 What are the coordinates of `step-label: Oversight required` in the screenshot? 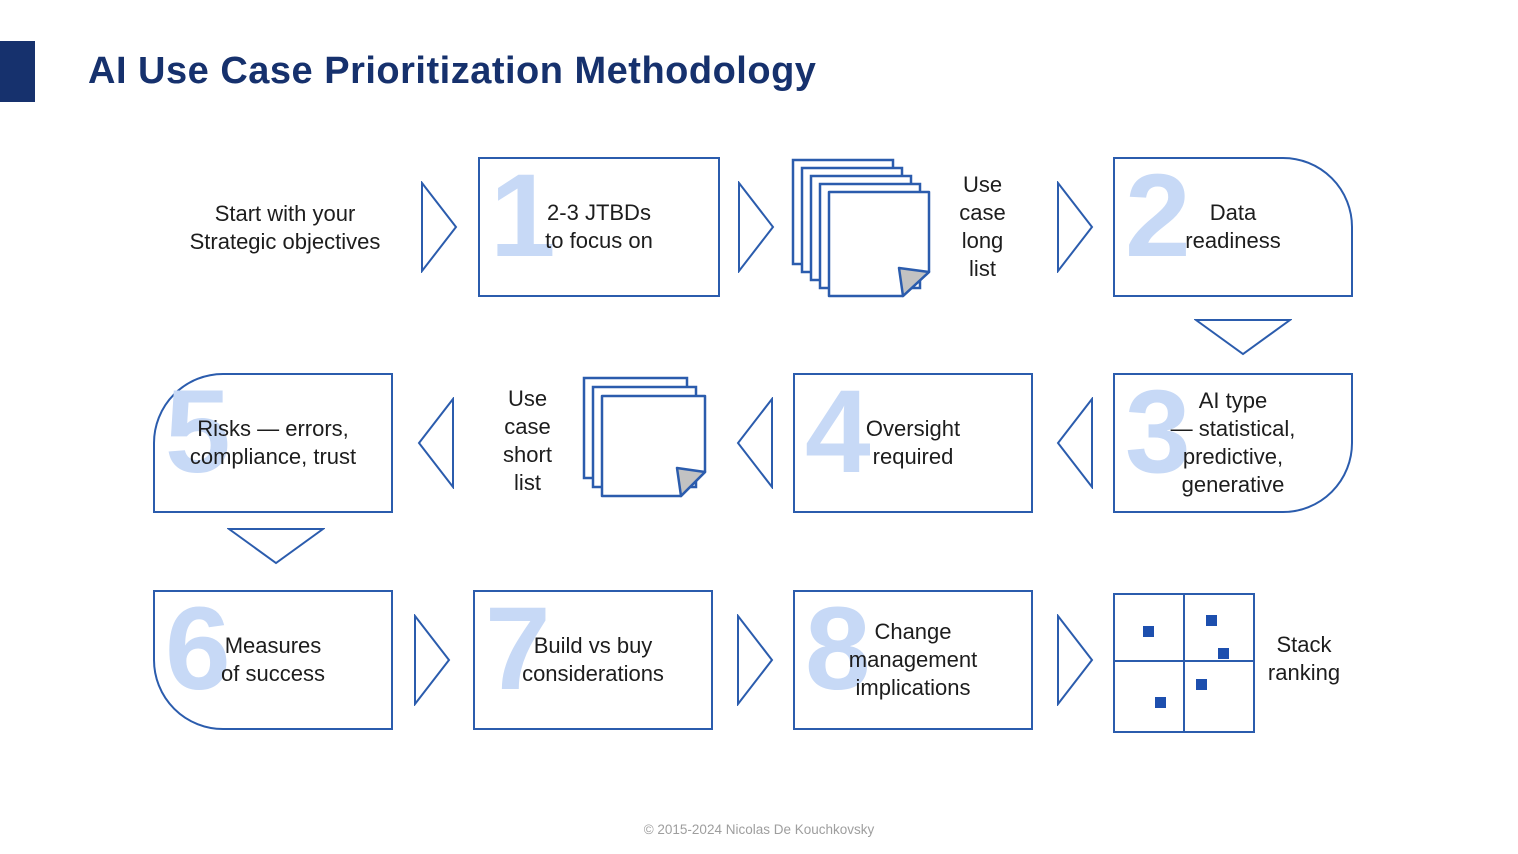 It's located at (913, 442).